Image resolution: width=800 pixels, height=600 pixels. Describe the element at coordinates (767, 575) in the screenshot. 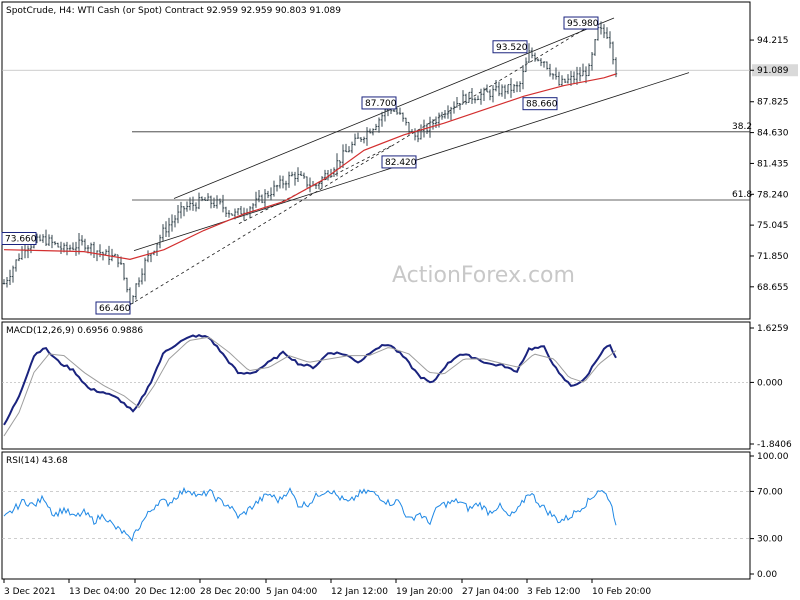

I see `rsi-tick-label: 0.00` at that location.